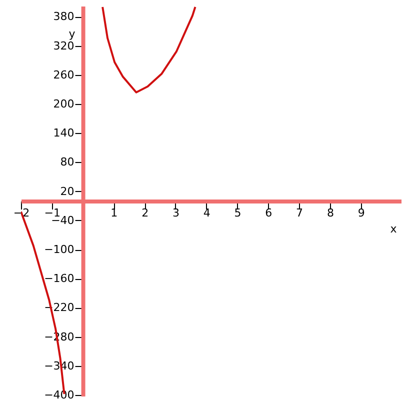 The image size is (408, 402). Describe the element at coordinates (59, 395) in the screenshot. I see `y-tick-label: −400` at that location.